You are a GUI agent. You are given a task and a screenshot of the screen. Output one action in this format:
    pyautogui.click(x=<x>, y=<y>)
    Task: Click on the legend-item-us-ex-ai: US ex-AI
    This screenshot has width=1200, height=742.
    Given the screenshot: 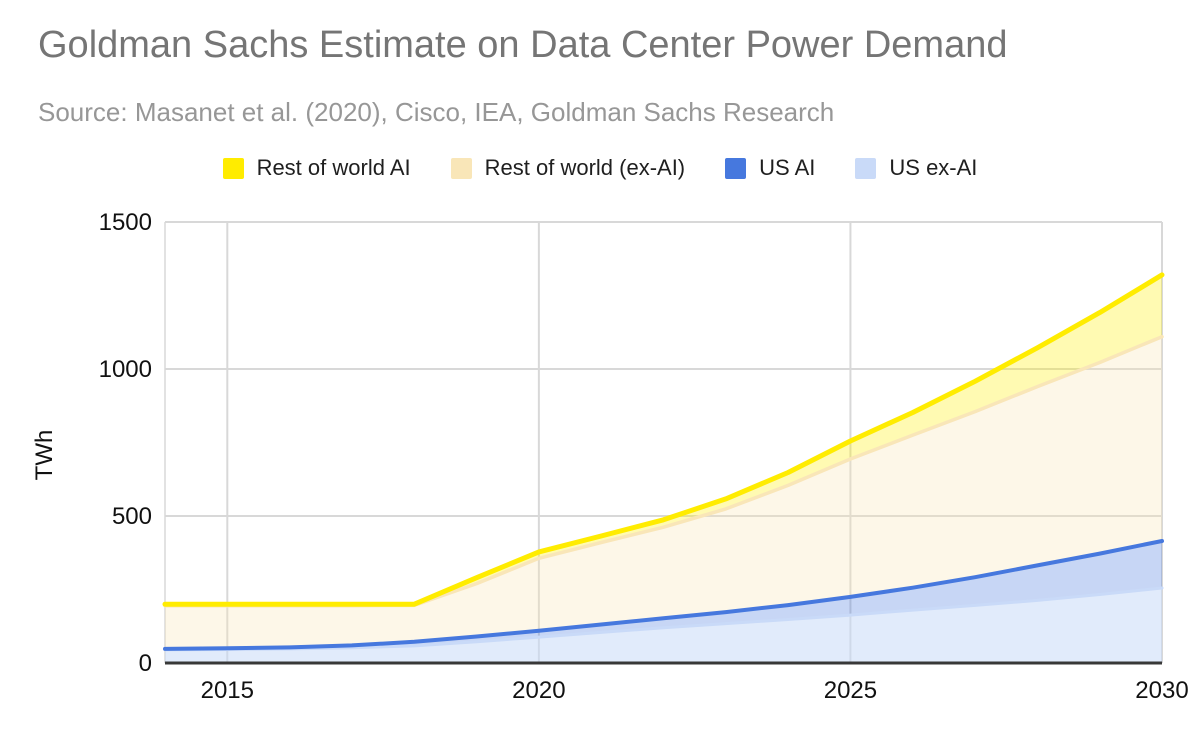 What is the action you would take?
    pyautogui.click(x=916, y=168)
    